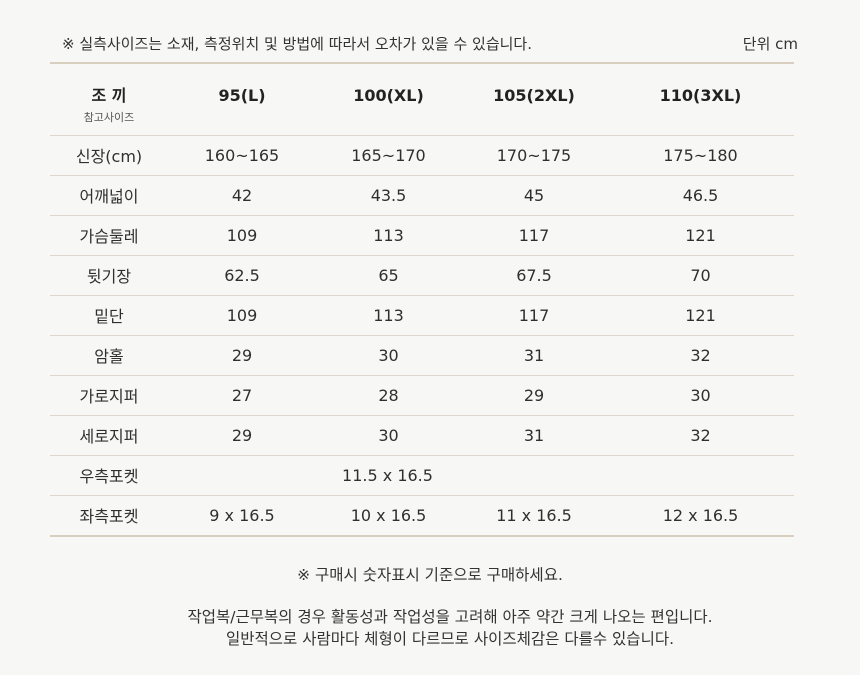  Describe the element at coordinates (700, 275) in the screenshot. I see `table-cell: 70` at that location.